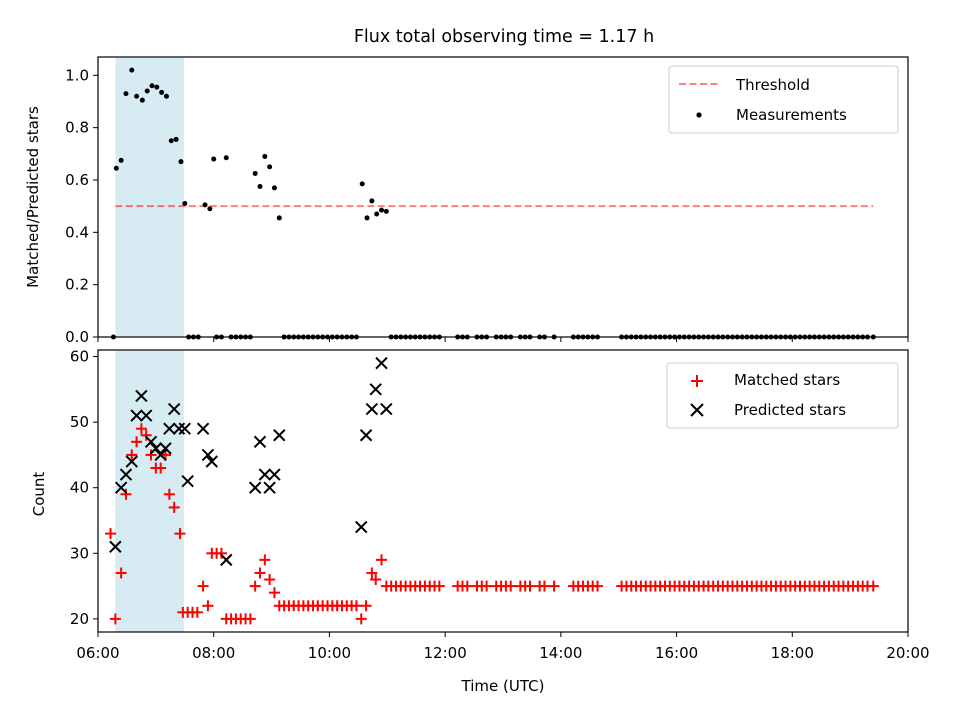 The width and height of the screenshot is (960, 720). What do you see at coordinates (504, 37) in the screenshot?
I see `chart-title: Flux total observing time = 1.17 h` at bounding box center [504, 37].